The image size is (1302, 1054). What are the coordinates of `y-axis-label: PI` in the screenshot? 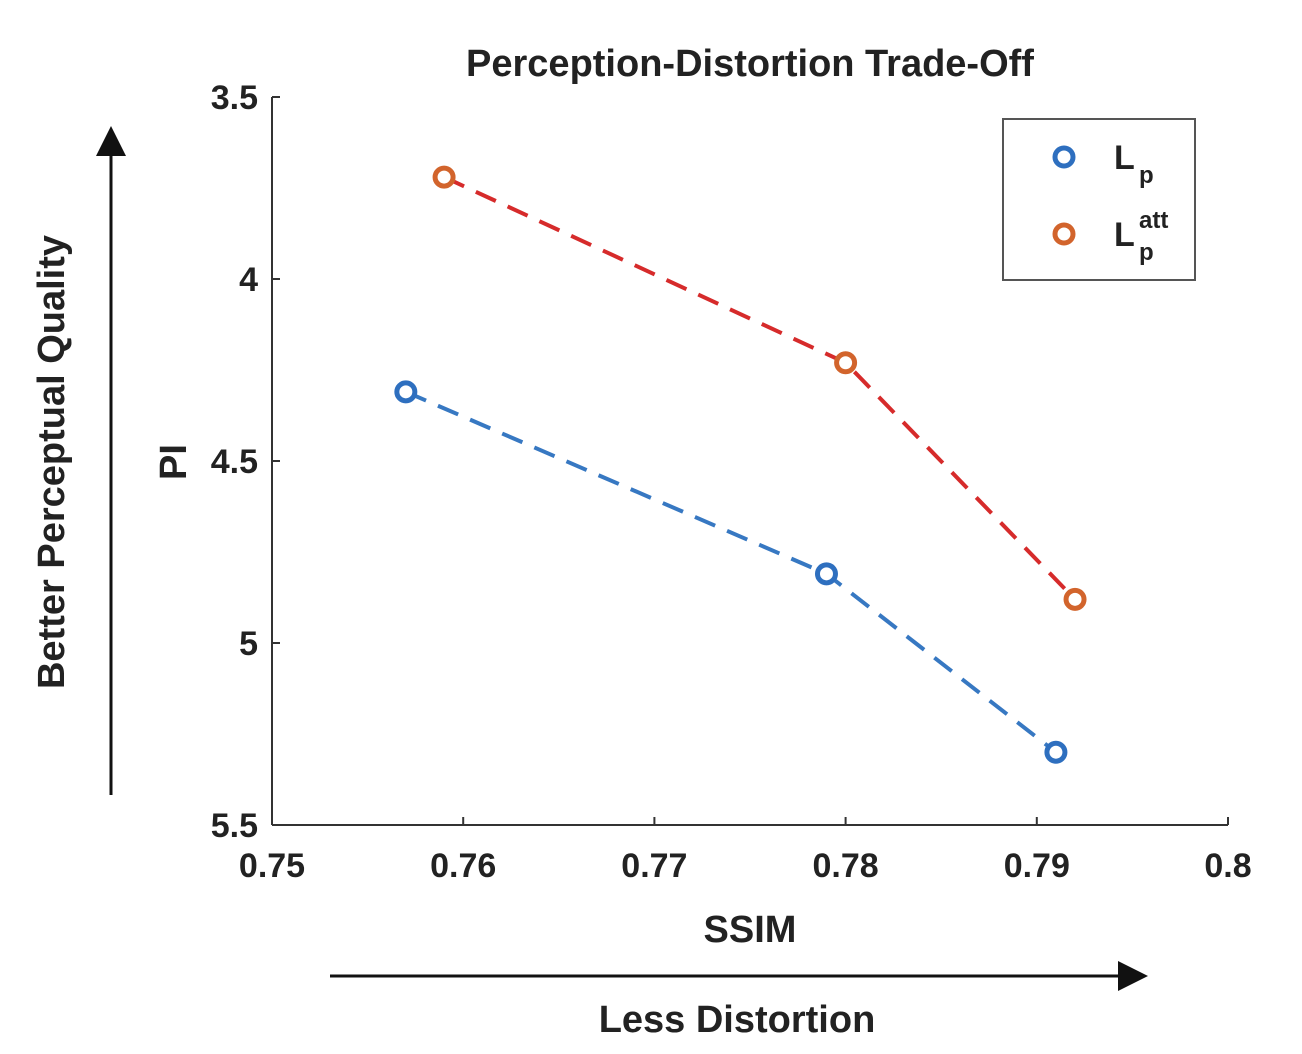 It's located at (174, 462).